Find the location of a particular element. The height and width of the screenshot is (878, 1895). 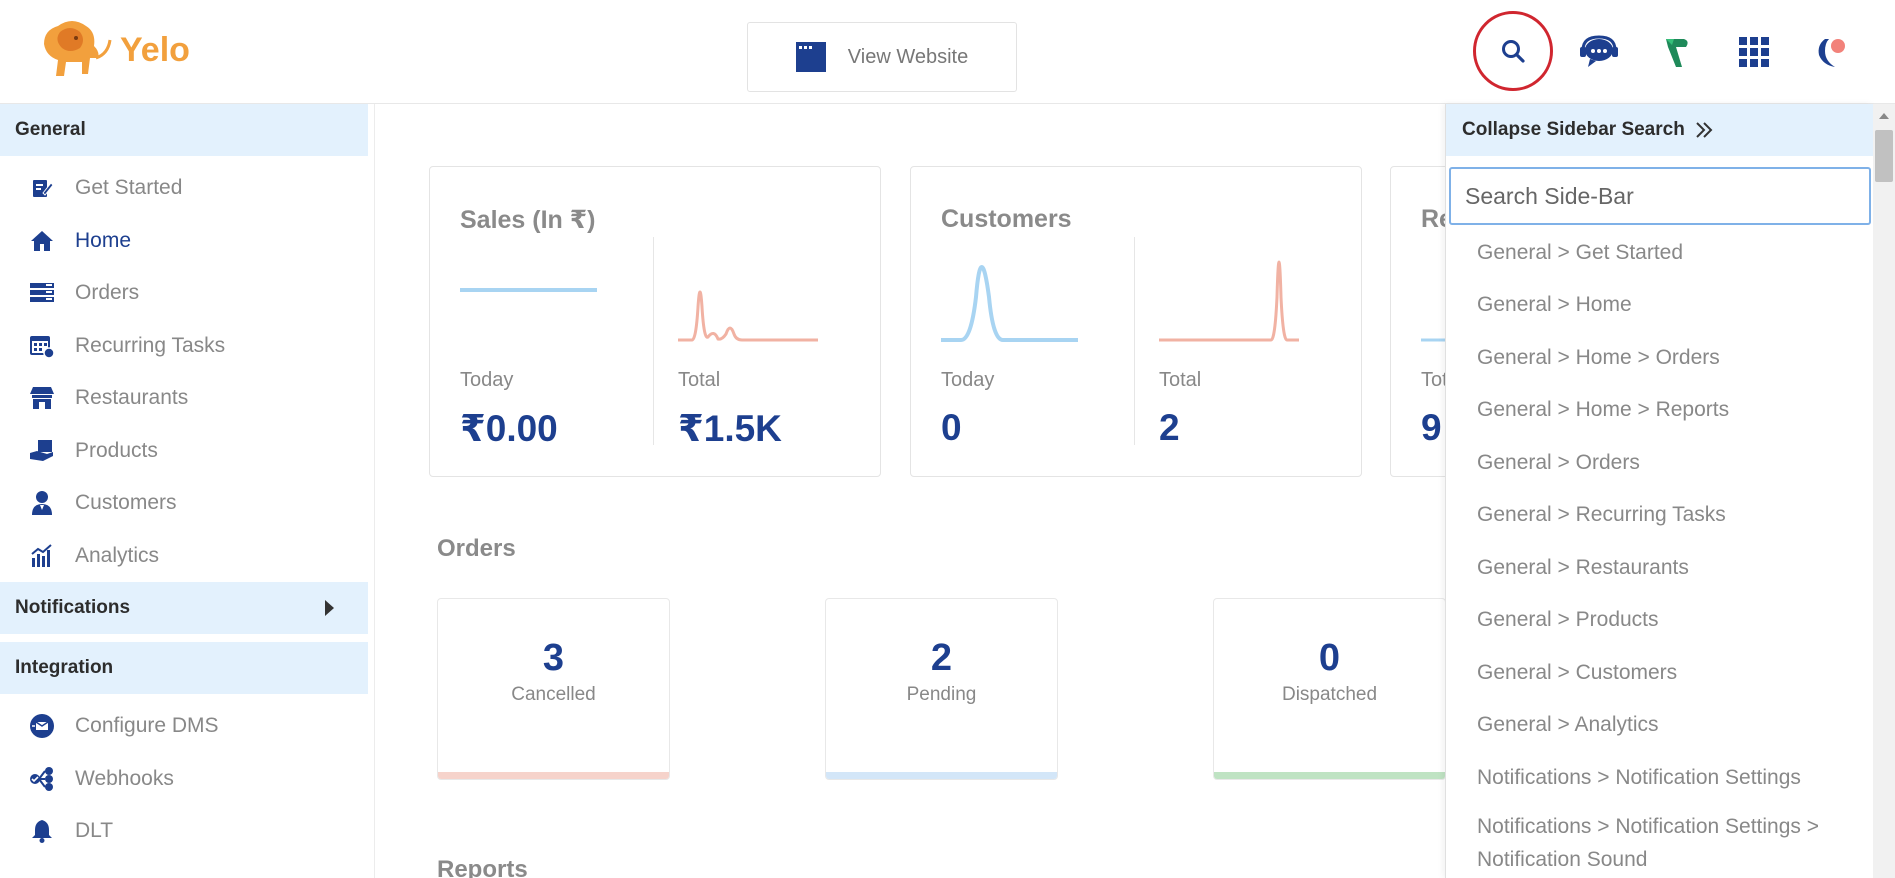

customers-total-value: 2 is located at coordinates (1169, 427).